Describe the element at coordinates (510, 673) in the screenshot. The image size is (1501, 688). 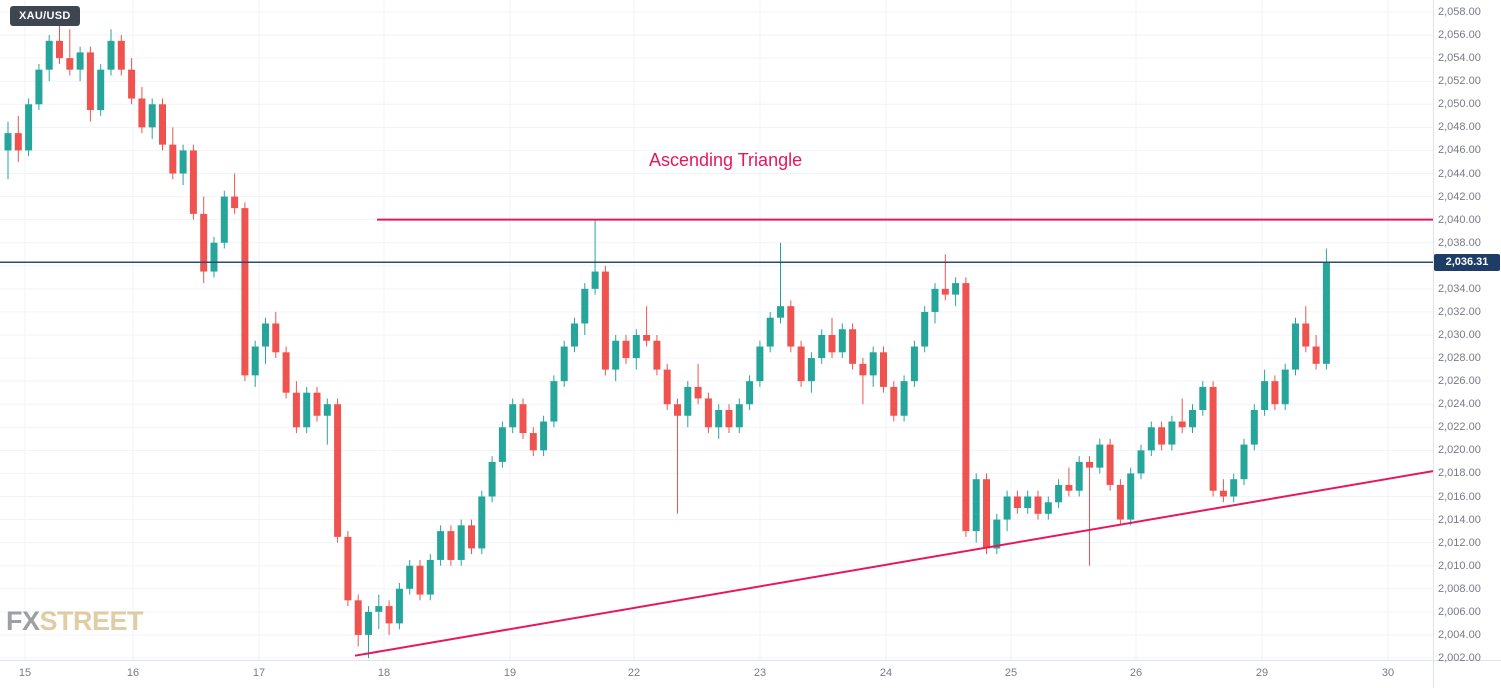
I see `x-axis-tick: 19` at that location.